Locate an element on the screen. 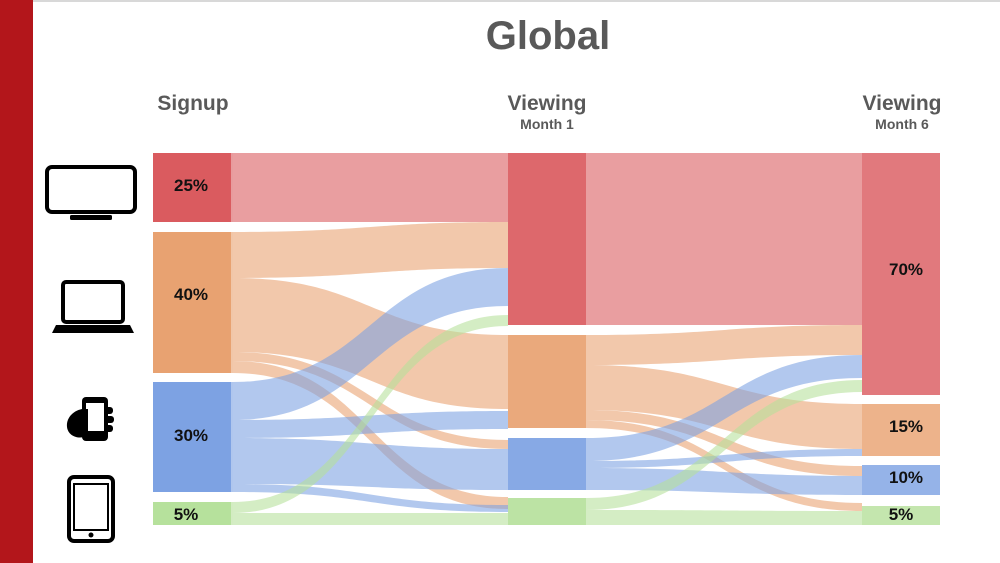  signup-label-tablet: 5% is located at coordinates (186, 514).